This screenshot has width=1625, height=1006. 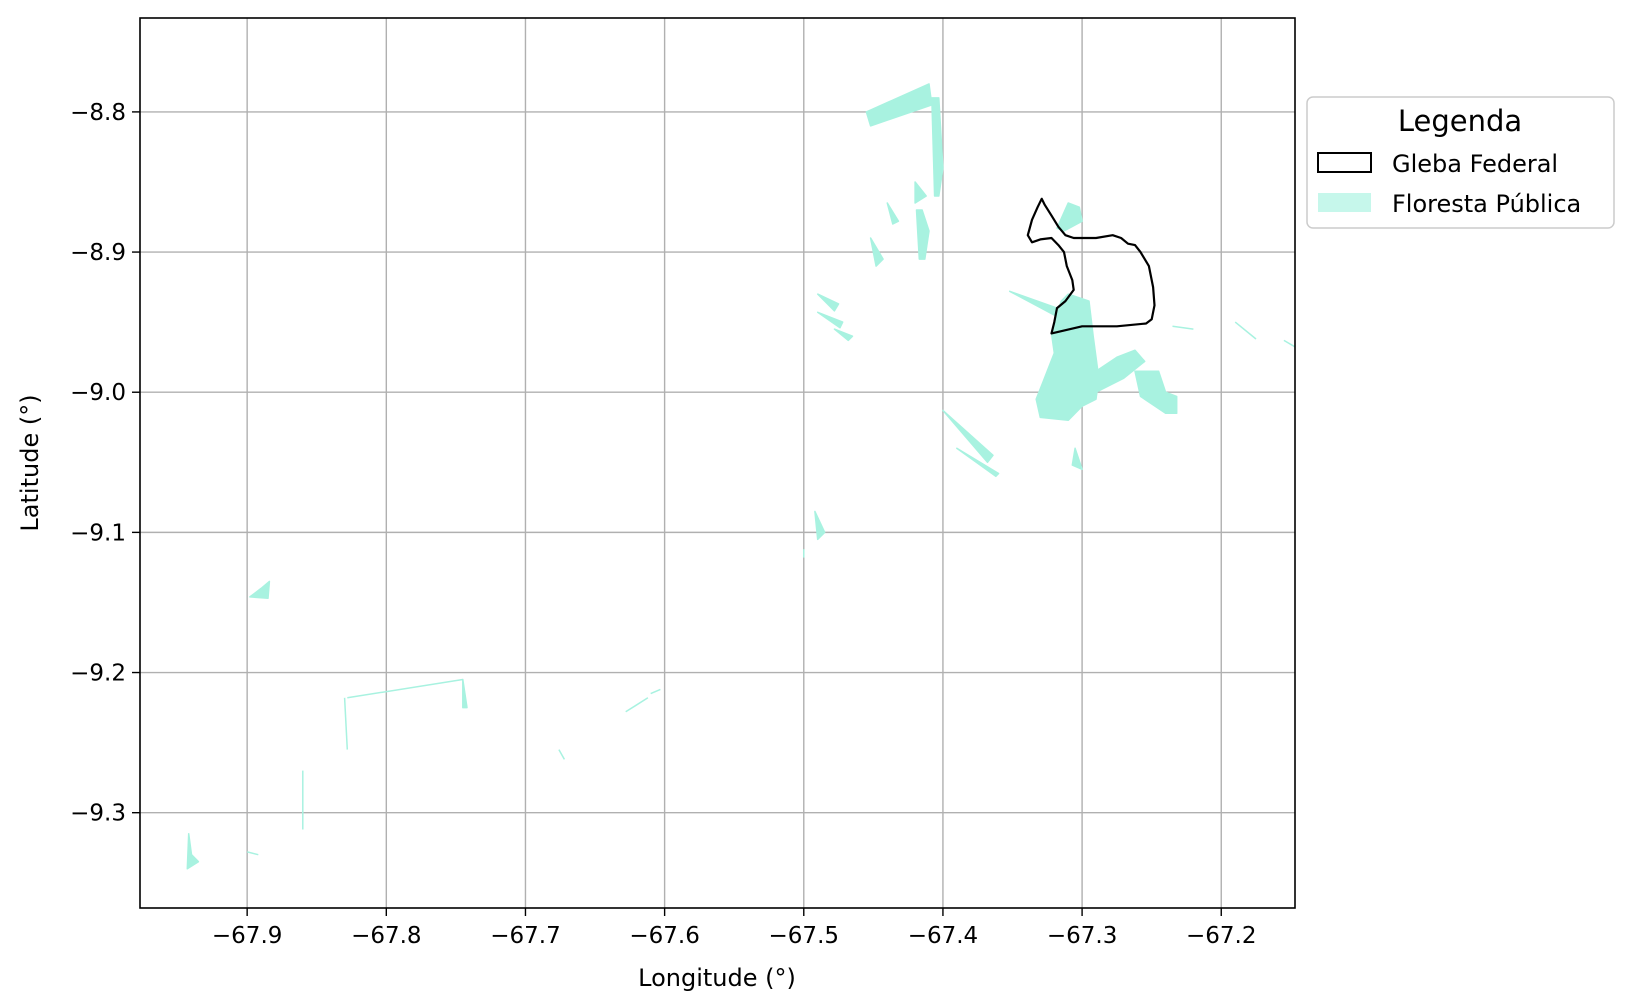 I want to click on legend-gleba-swatch, so click(x=1344, y=162).